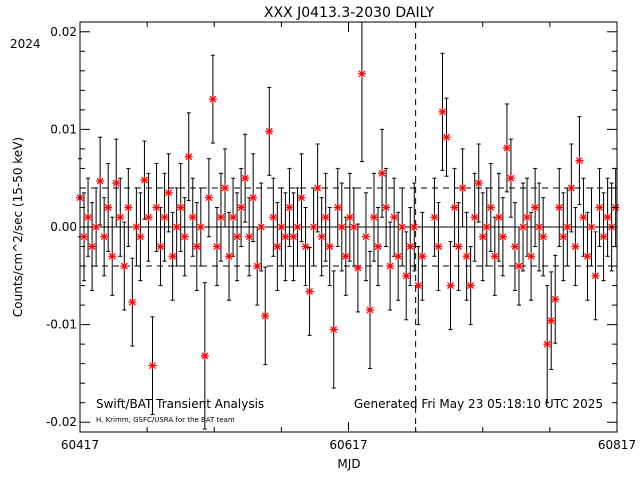 This screenshot has width=640, height=480. What do you see at coordinates (63, 32) in the screenshot?
I see `y-tick-label: 0.02` at bounding box center [63, 32].